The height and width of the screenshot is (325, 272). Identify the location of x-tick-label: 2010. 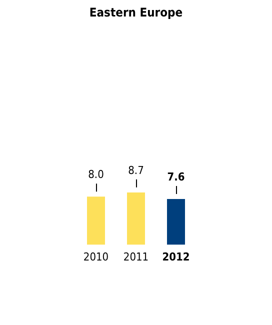
(96, 257).